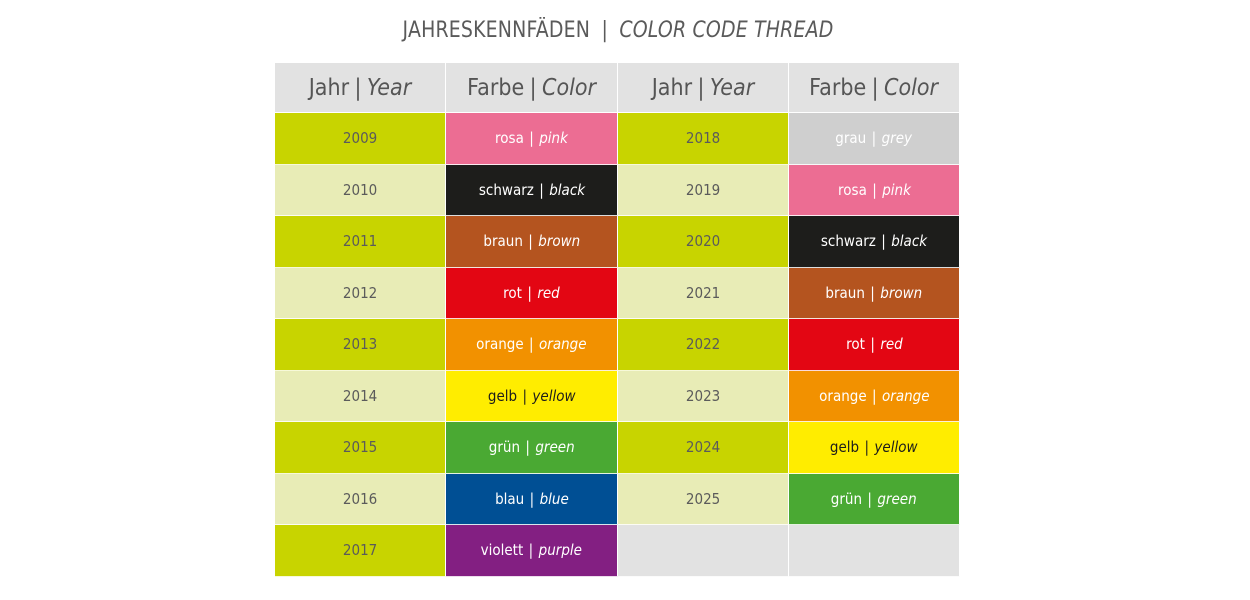  I want to click on year-value: 2023, so click(703, 395).